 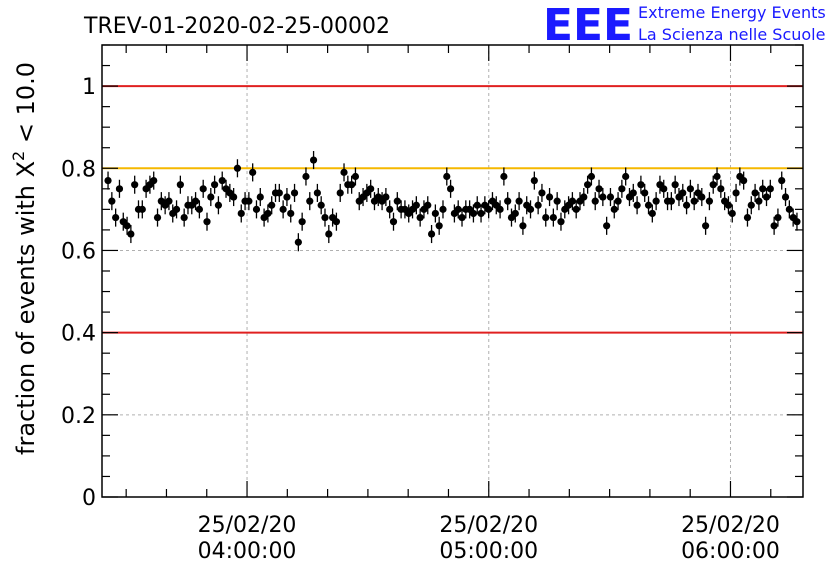 I want to click on logo-line-2: La Scienza nelle Scuole, so click(x=731, y=34).